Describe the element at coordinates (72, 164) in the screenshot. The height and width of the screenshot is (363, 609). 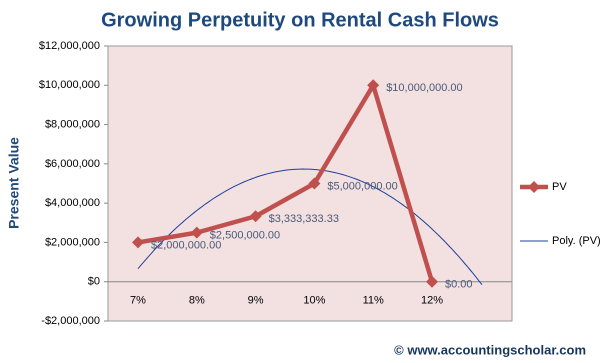
I see `y-tick-label: $6,000,000` at that location.